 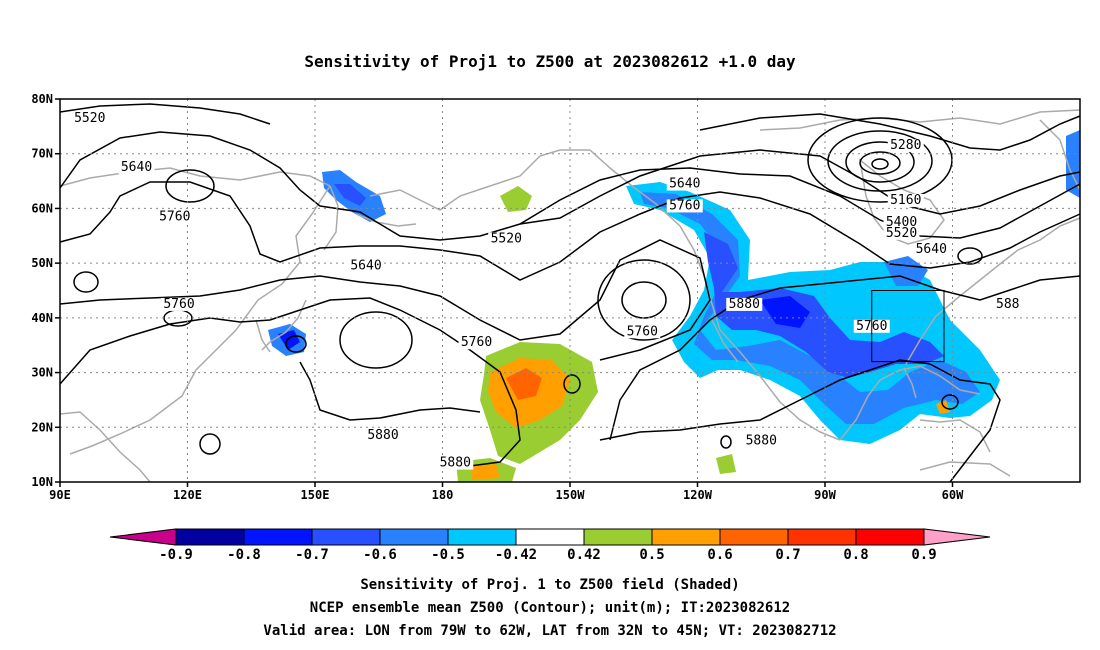 I want to click on shade-patch-japan-core, so click(x=289, y=340).